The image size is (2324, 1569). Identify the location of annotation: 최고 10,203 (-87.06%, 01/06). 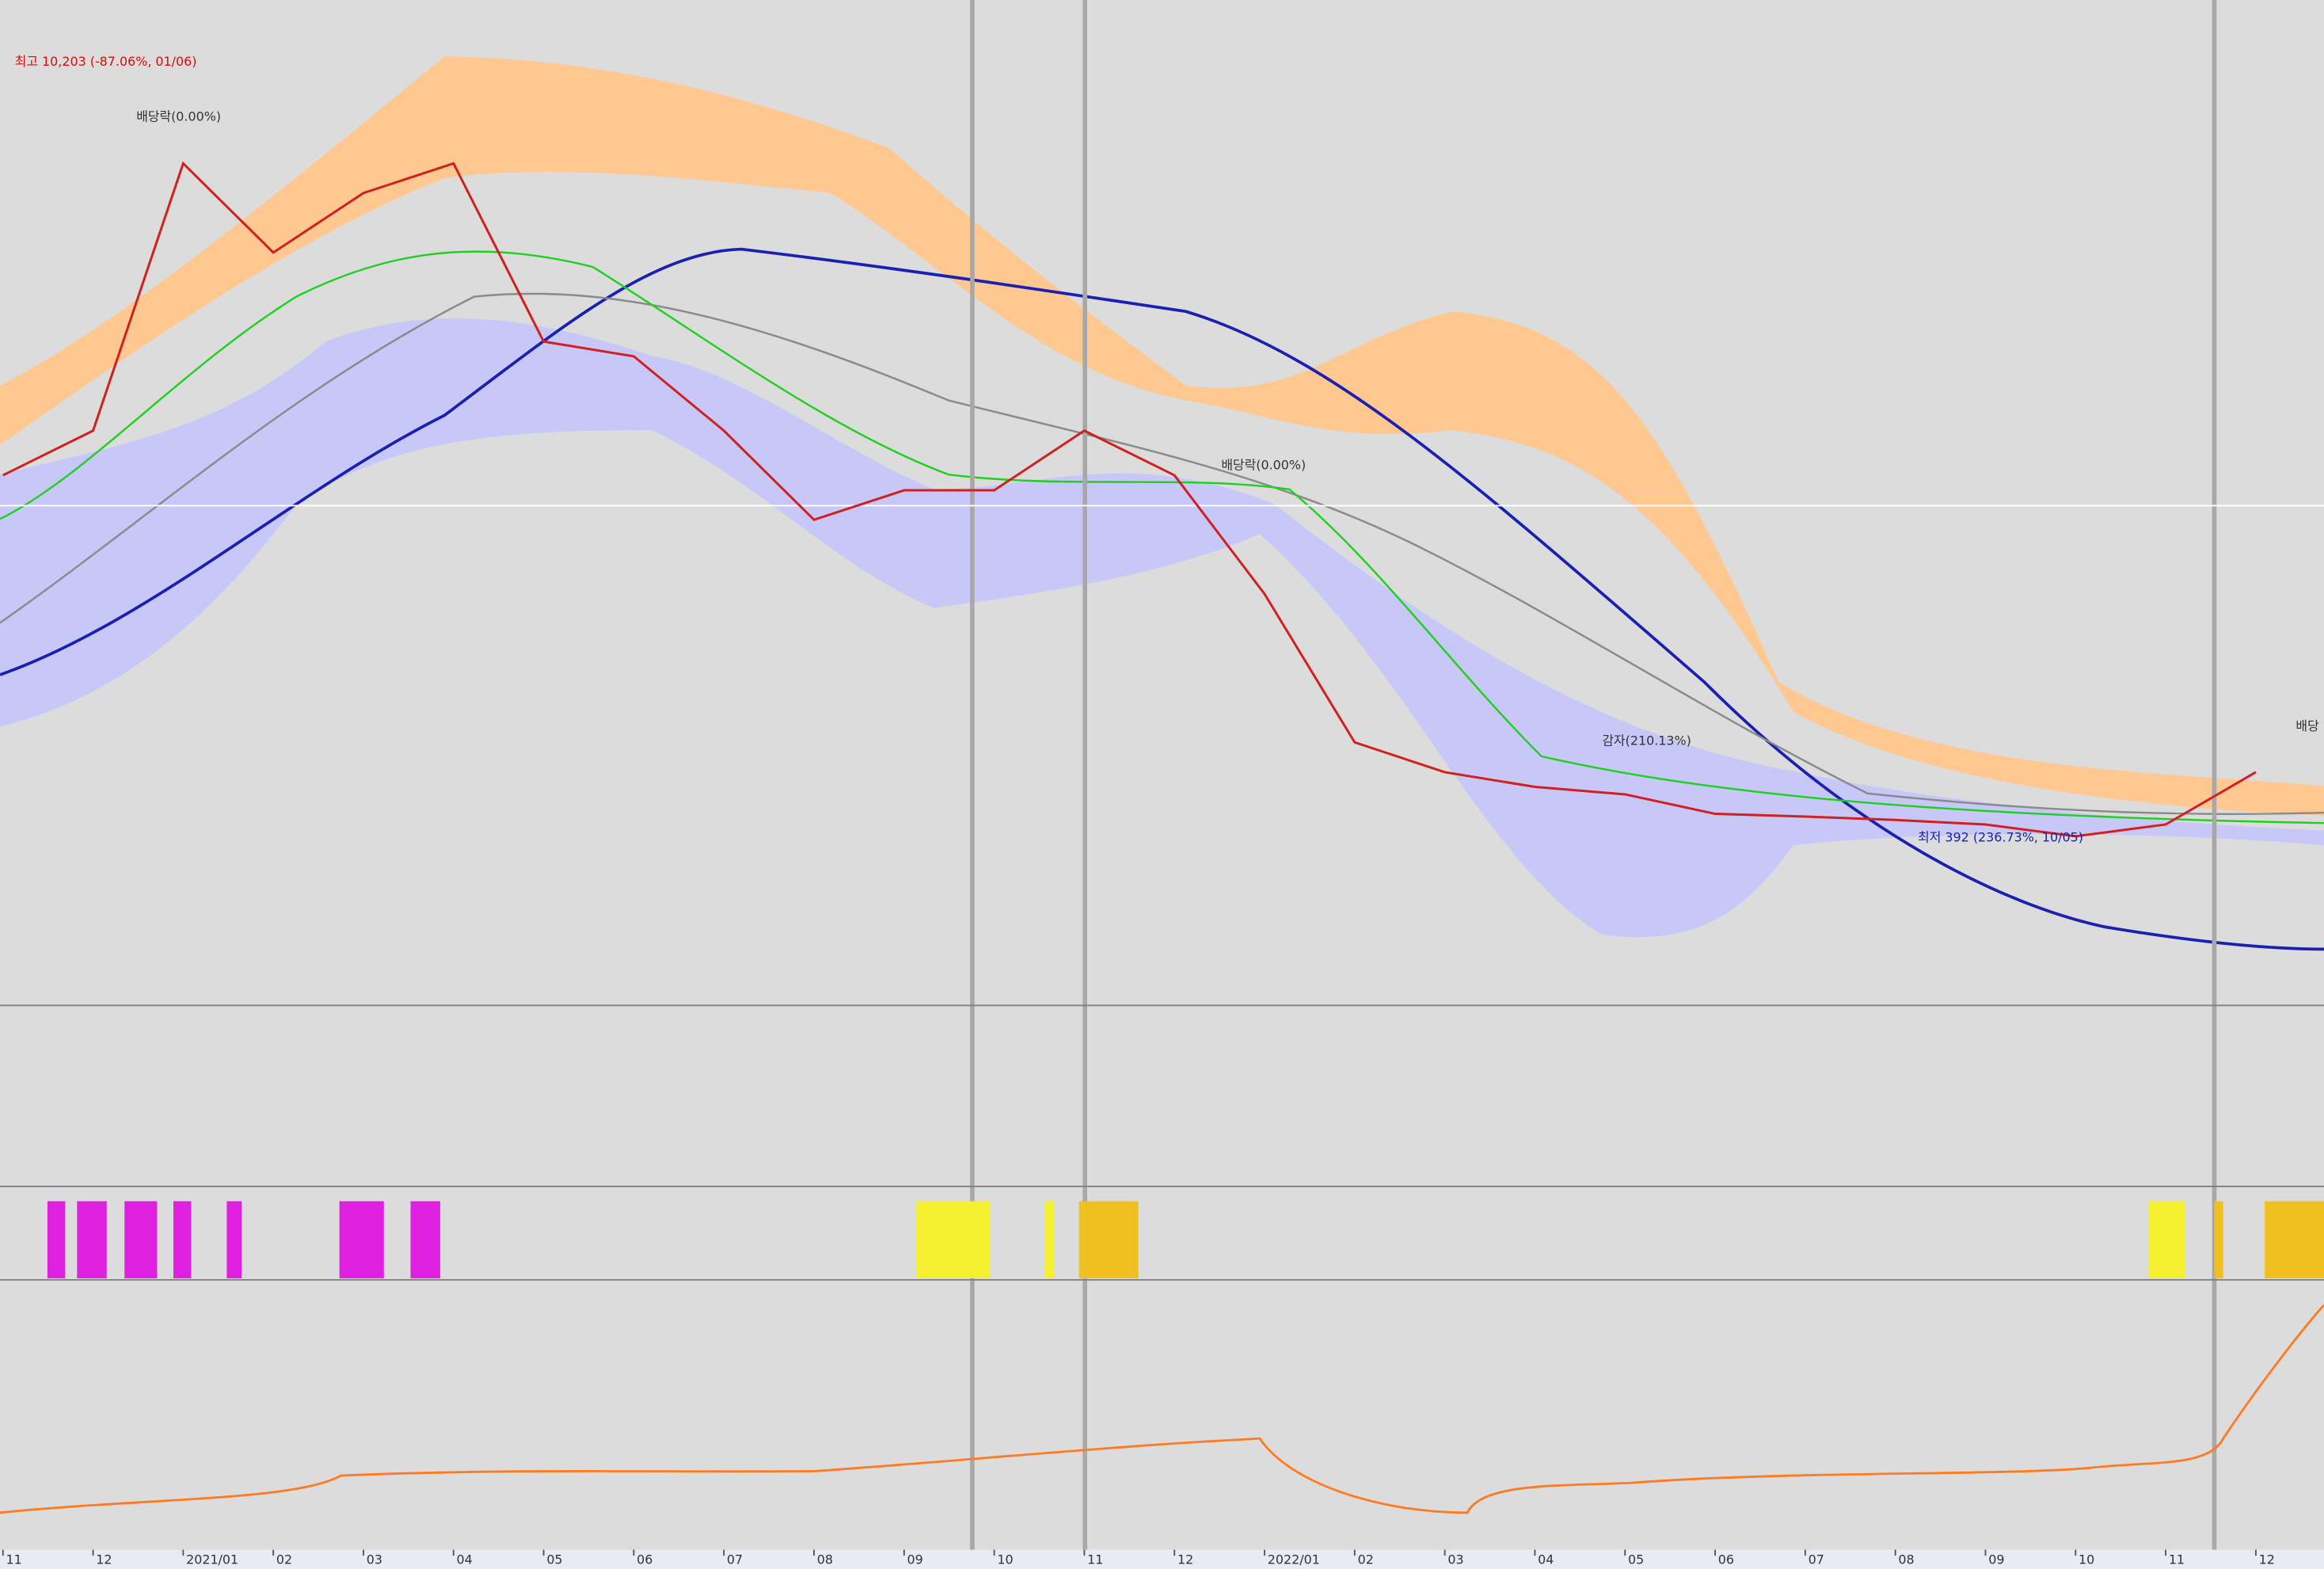
(106, 61).